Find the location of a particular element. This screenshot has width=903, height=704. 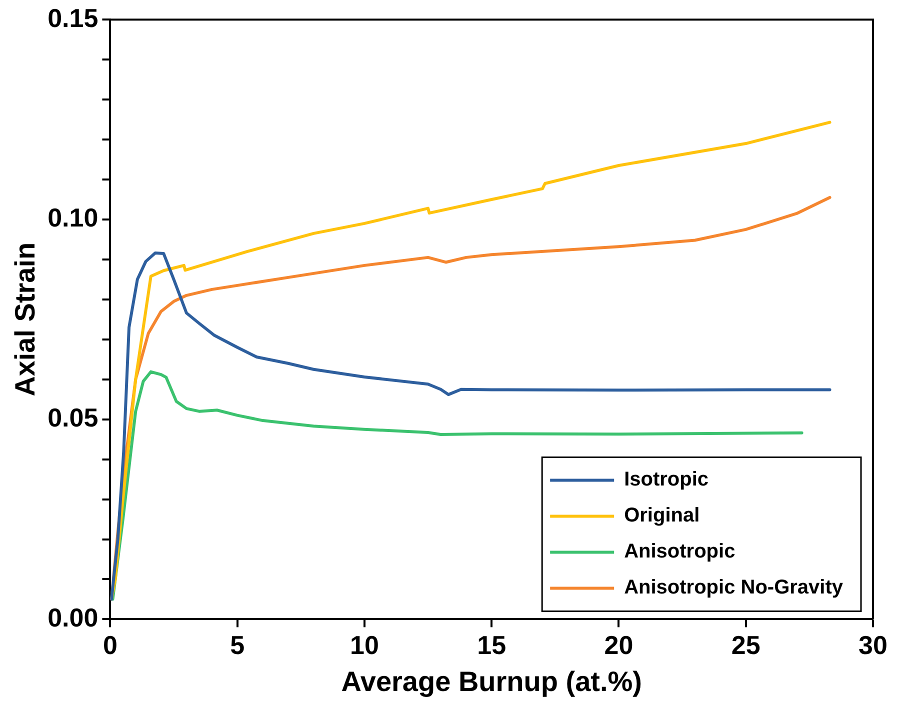

x-axis-title: Average Burnup (at.%) is located at coordinates (491, 681).